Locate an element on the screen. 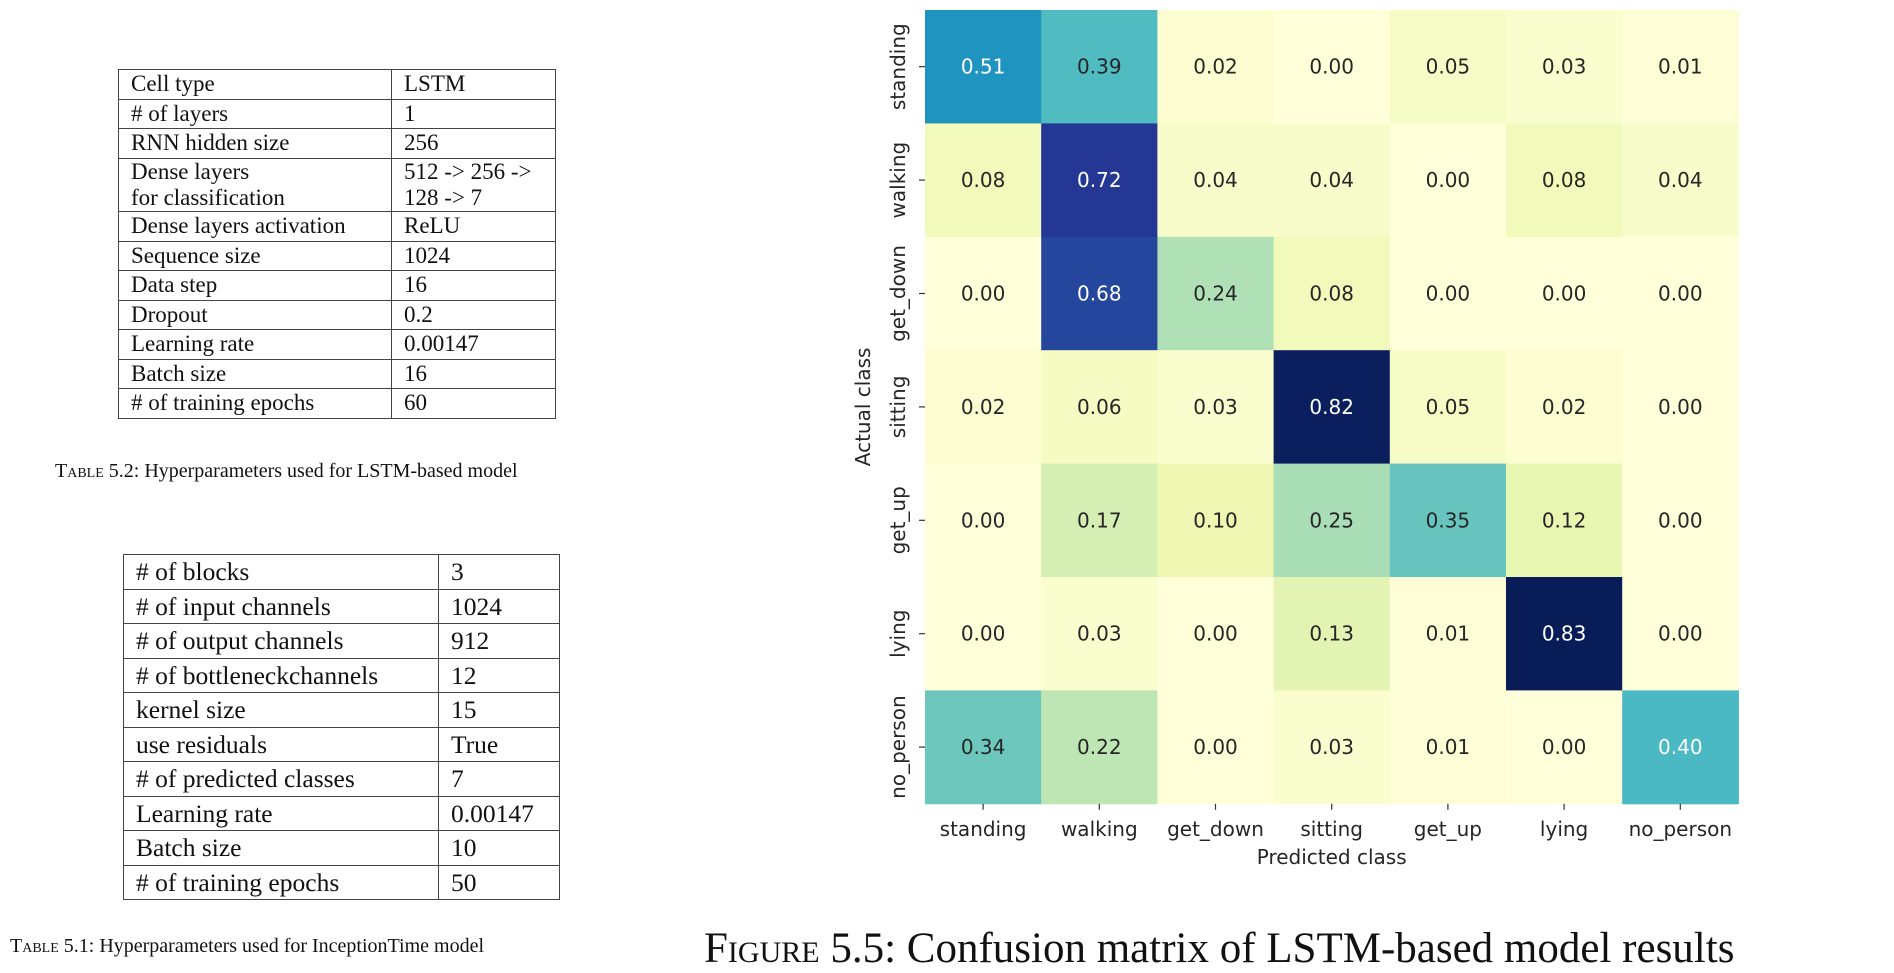 The image size is (1894, 973). parameter-value: 1 is located at coordinates (473, 113).